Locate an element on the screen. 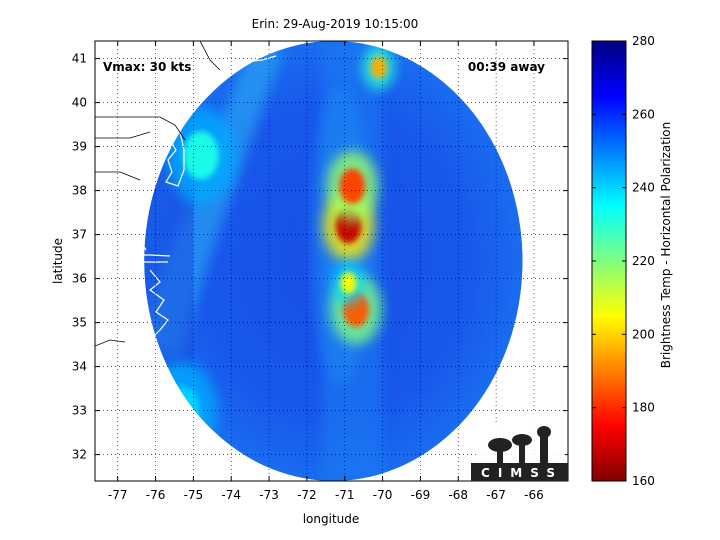 This screenshot has width=720, height=540. y-tick-label: 37 is located at coordinates (79, 235).